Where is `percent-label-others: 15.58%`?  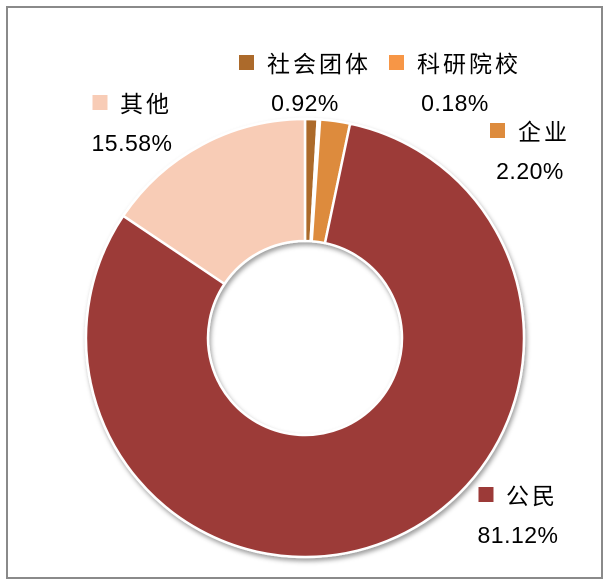
percent-label-others: 15.58% is located at coordinates (132, 143).